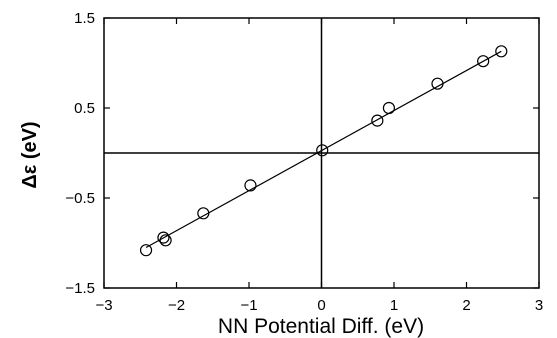 This screenshot has height=338, width=557. What do you see at coordinates (248, 305) in the screenshot?
I see `x-tick-label: −1` at bounding box center [248, 305].